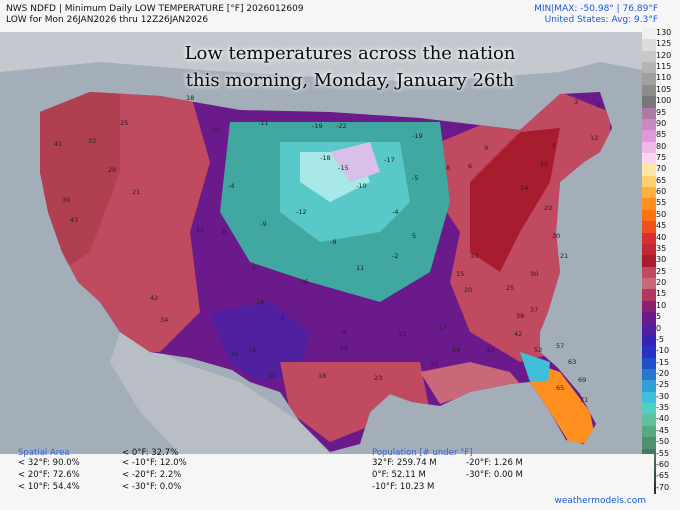  I want to click on spatial-stat-32: < 32°F: 90.0%, so click(49, 463).